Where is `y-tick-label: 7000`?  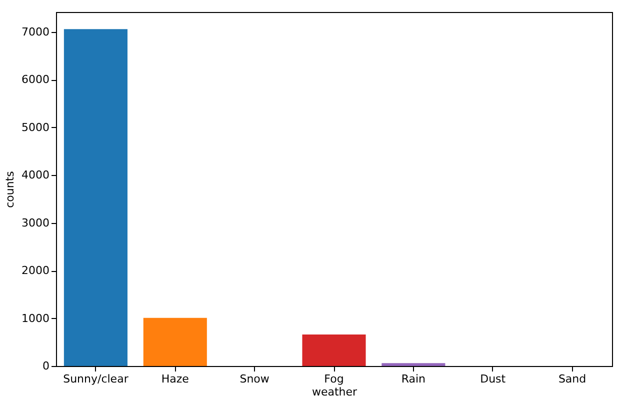 y-tick-label: 7000 is located at coordinates (36, 32).